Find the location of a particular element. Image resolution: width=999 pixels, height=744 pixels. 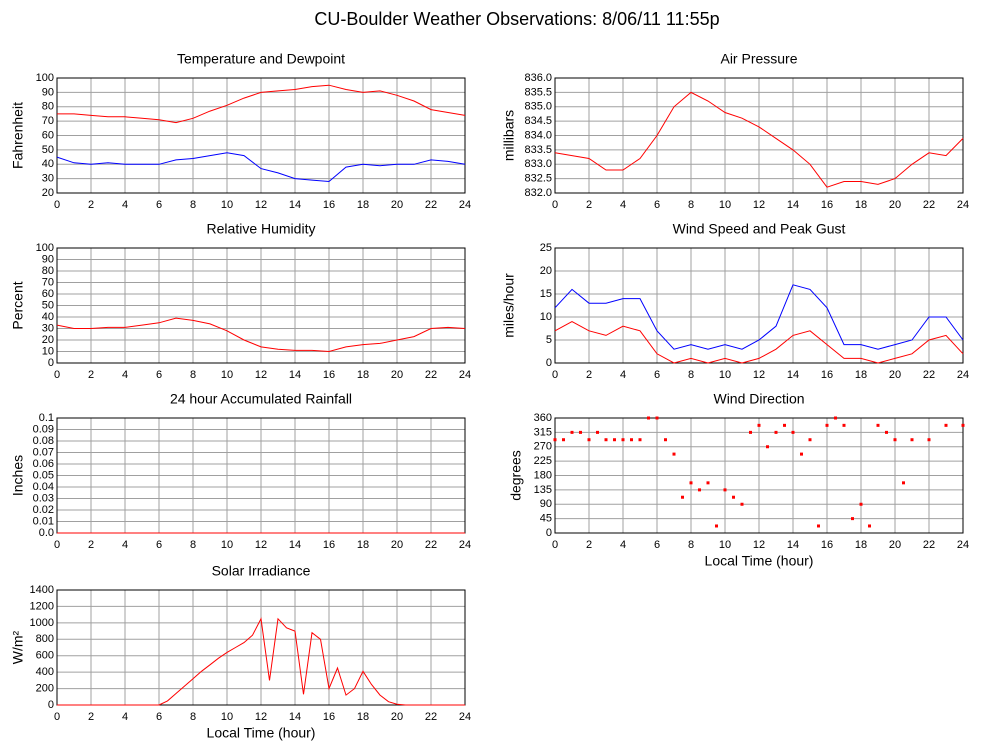

y-tick-label: 833.5 is located at coordinates (538, 150).